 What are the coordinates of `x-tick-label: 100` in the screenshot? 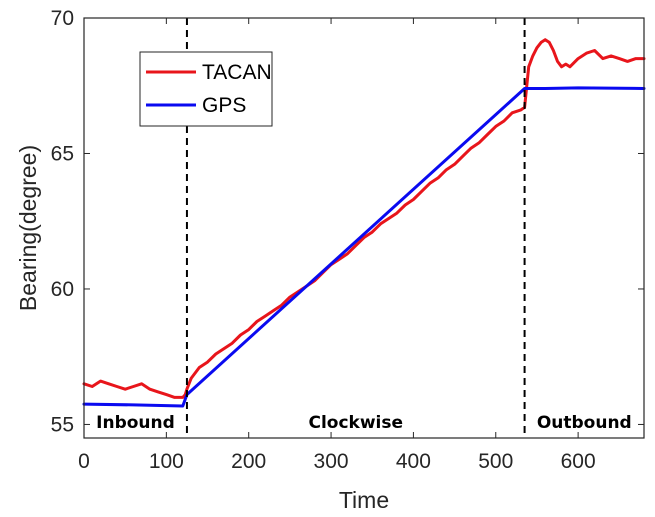 It's located at (166, 461).